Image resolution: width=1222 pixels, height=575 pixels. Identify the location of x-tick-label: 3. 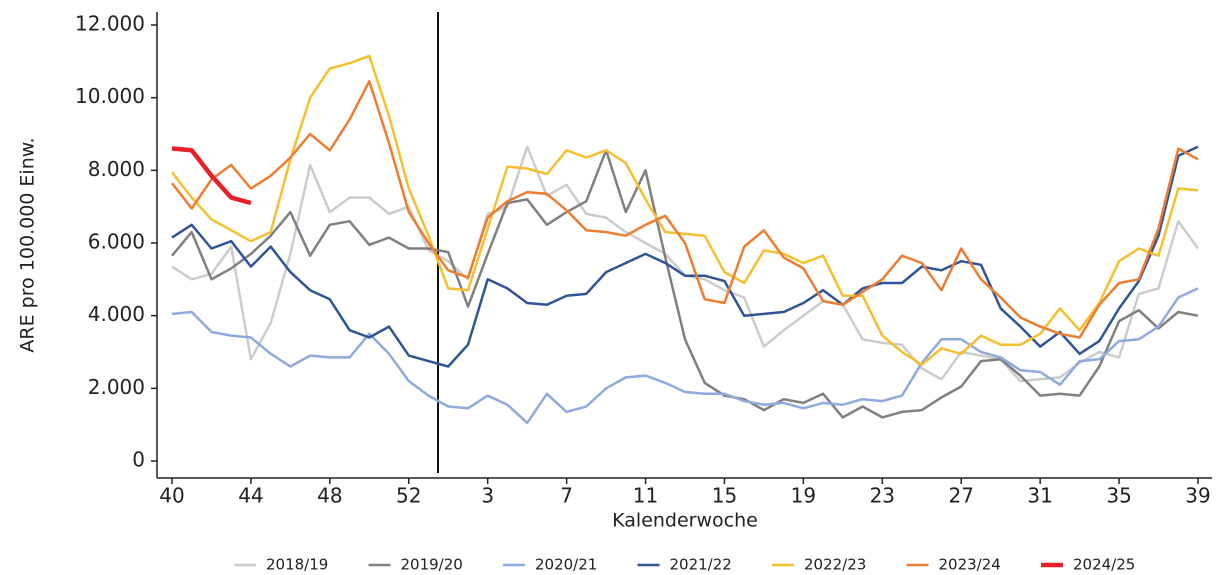
(487, 496).